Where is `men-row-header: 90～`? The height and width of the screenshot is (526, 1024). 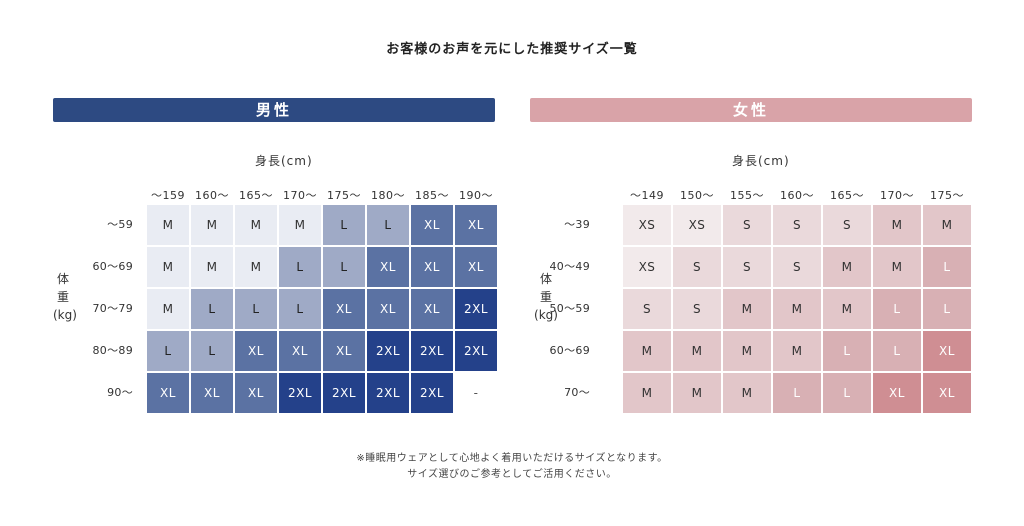 men-row-header: 90～ is located at coordinates (120, 392).